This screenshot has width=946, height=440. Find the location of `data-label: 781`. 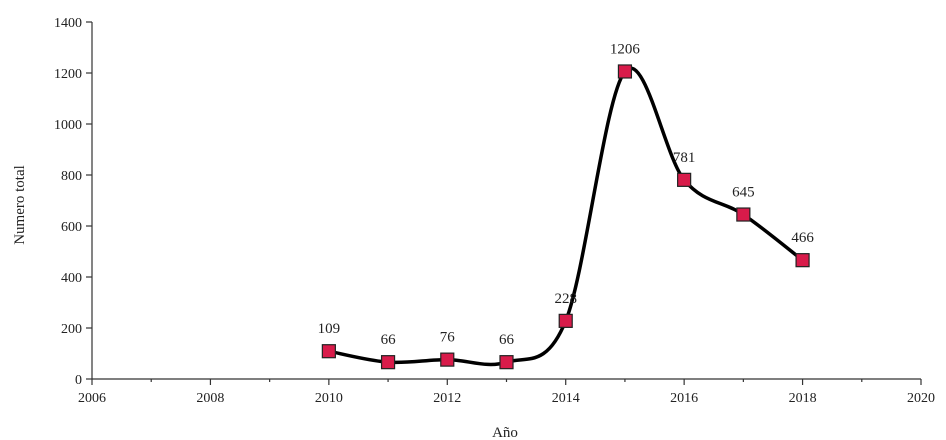

data-label: 781 is located at coordinates (684, 158).